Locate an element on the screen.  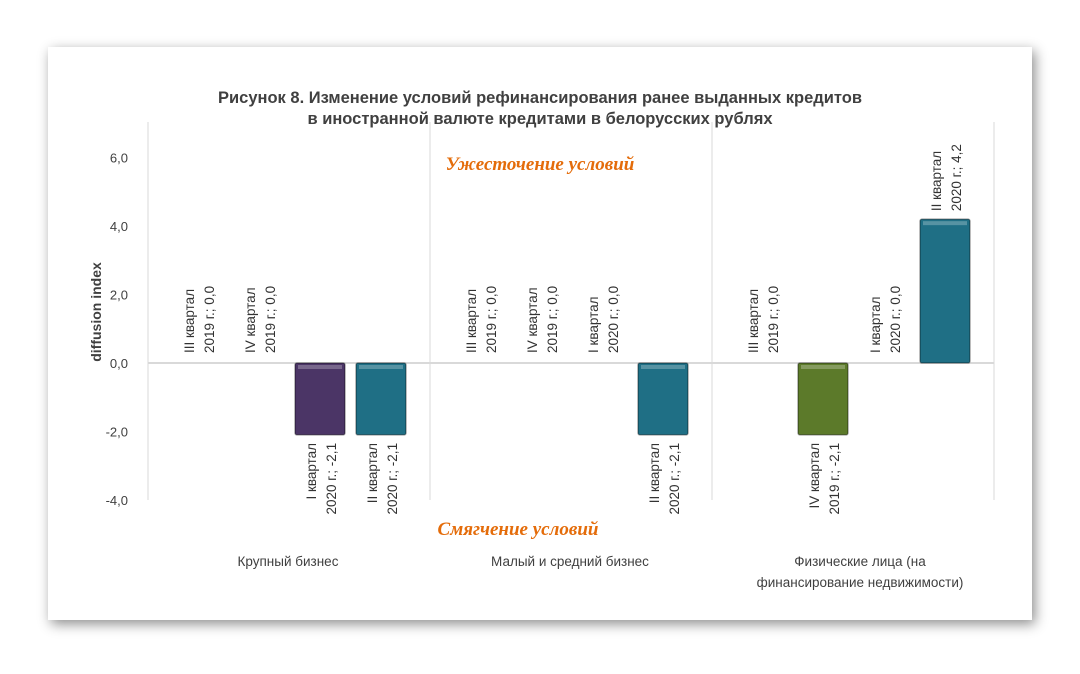
y-tick-label: 4,0 is located at coordinates (119, 226).